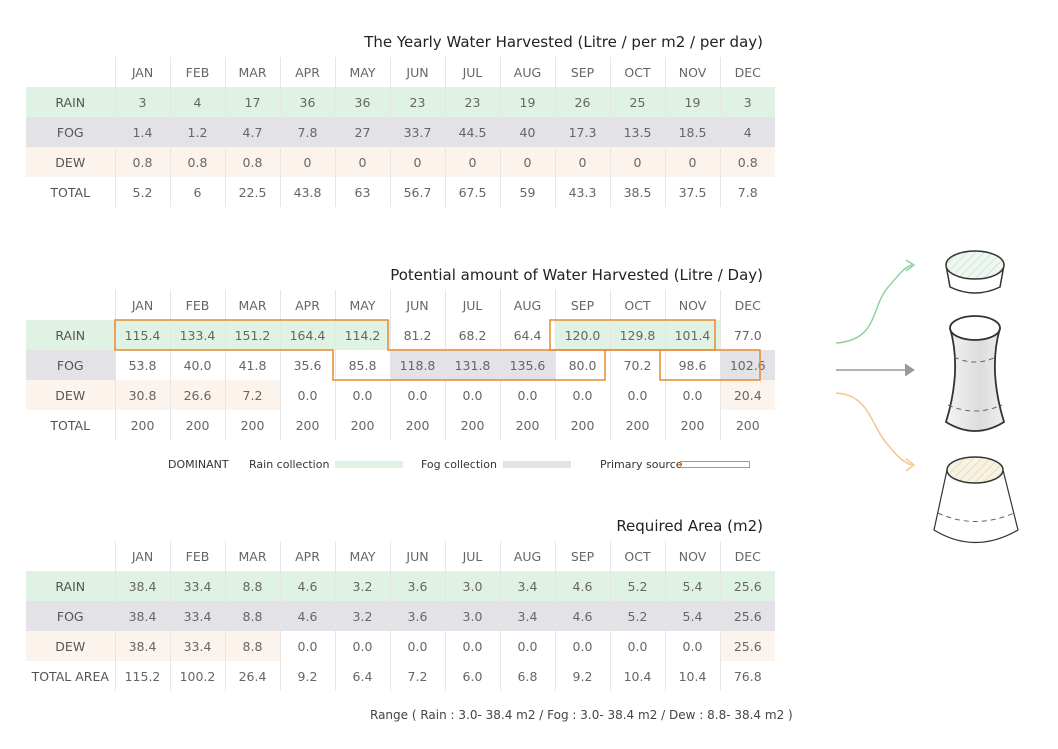 The width and height of the screenshot is (1058, 749). Describe the element at coordinates (252, 102) in the screenshot. I see `cell: 17` at that location.